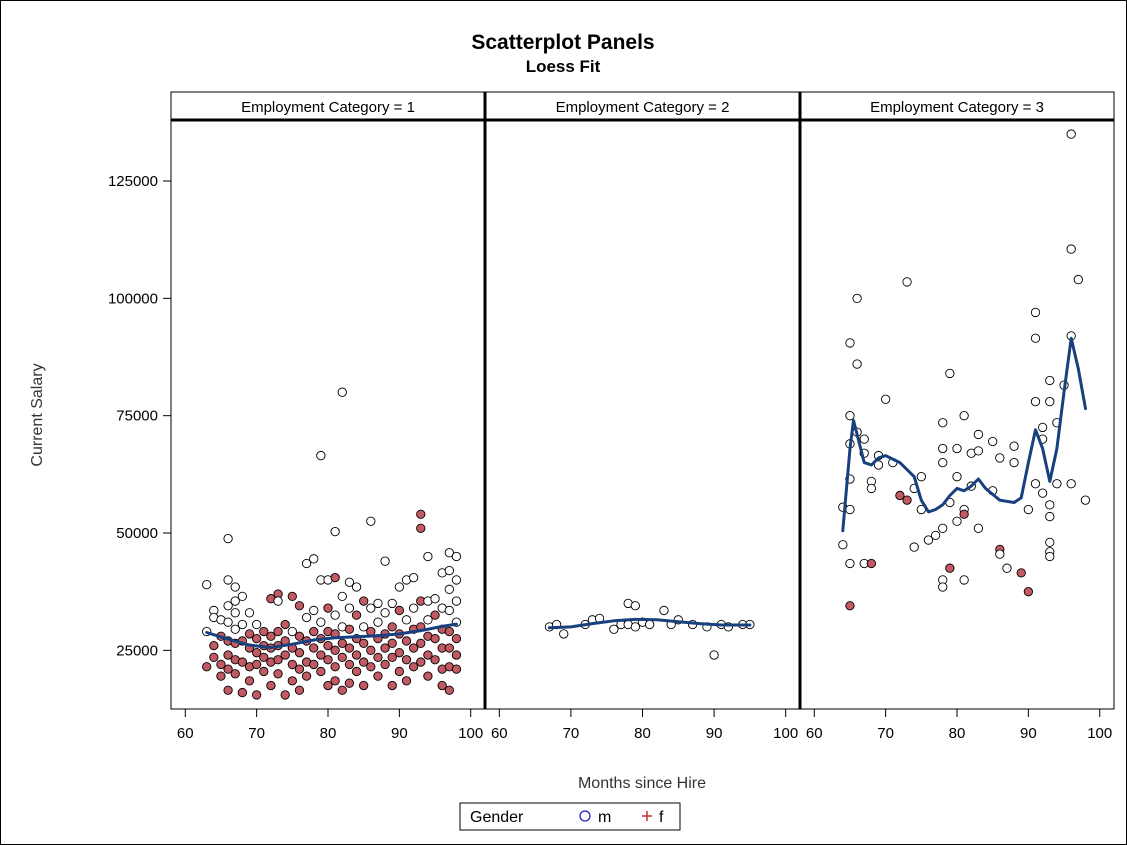 This screenshot has width=1127, height=845. I want to click on panel-points, so click(332, 543).